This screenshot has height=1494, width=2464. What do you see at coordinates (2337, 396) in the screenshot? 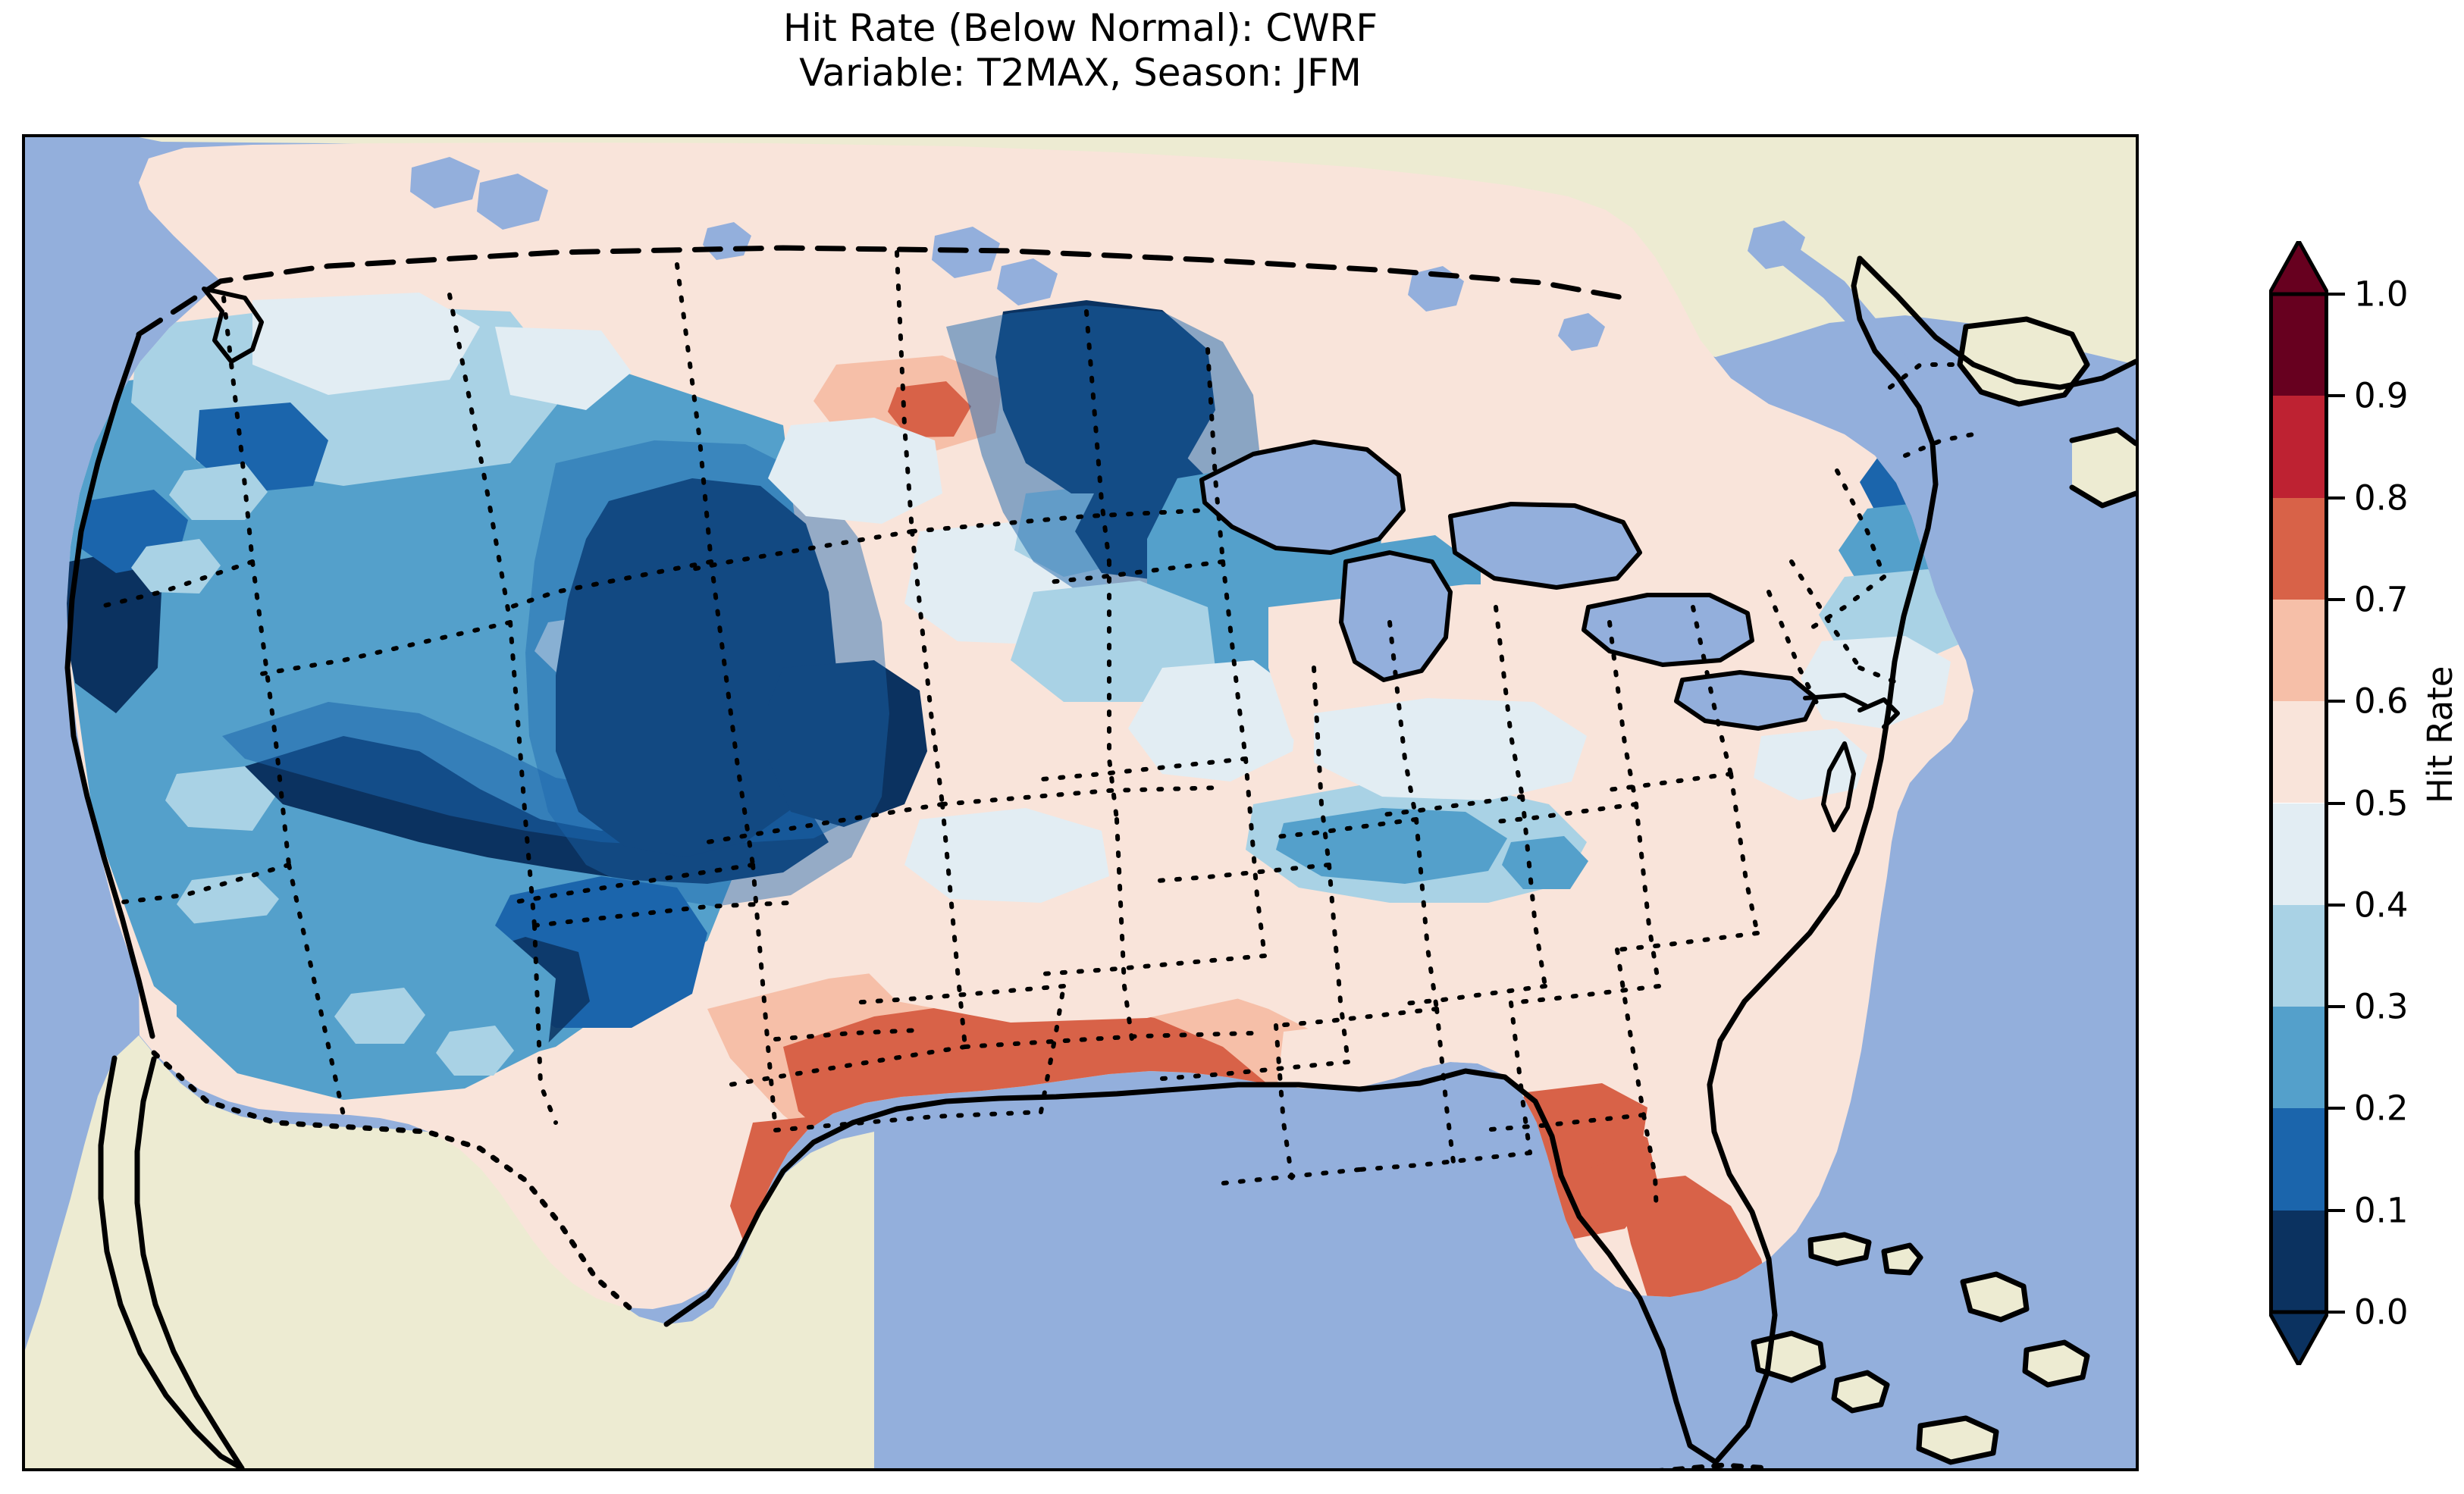
I see `colorbar-tick-0.9` at bounding box center [2337, 396].